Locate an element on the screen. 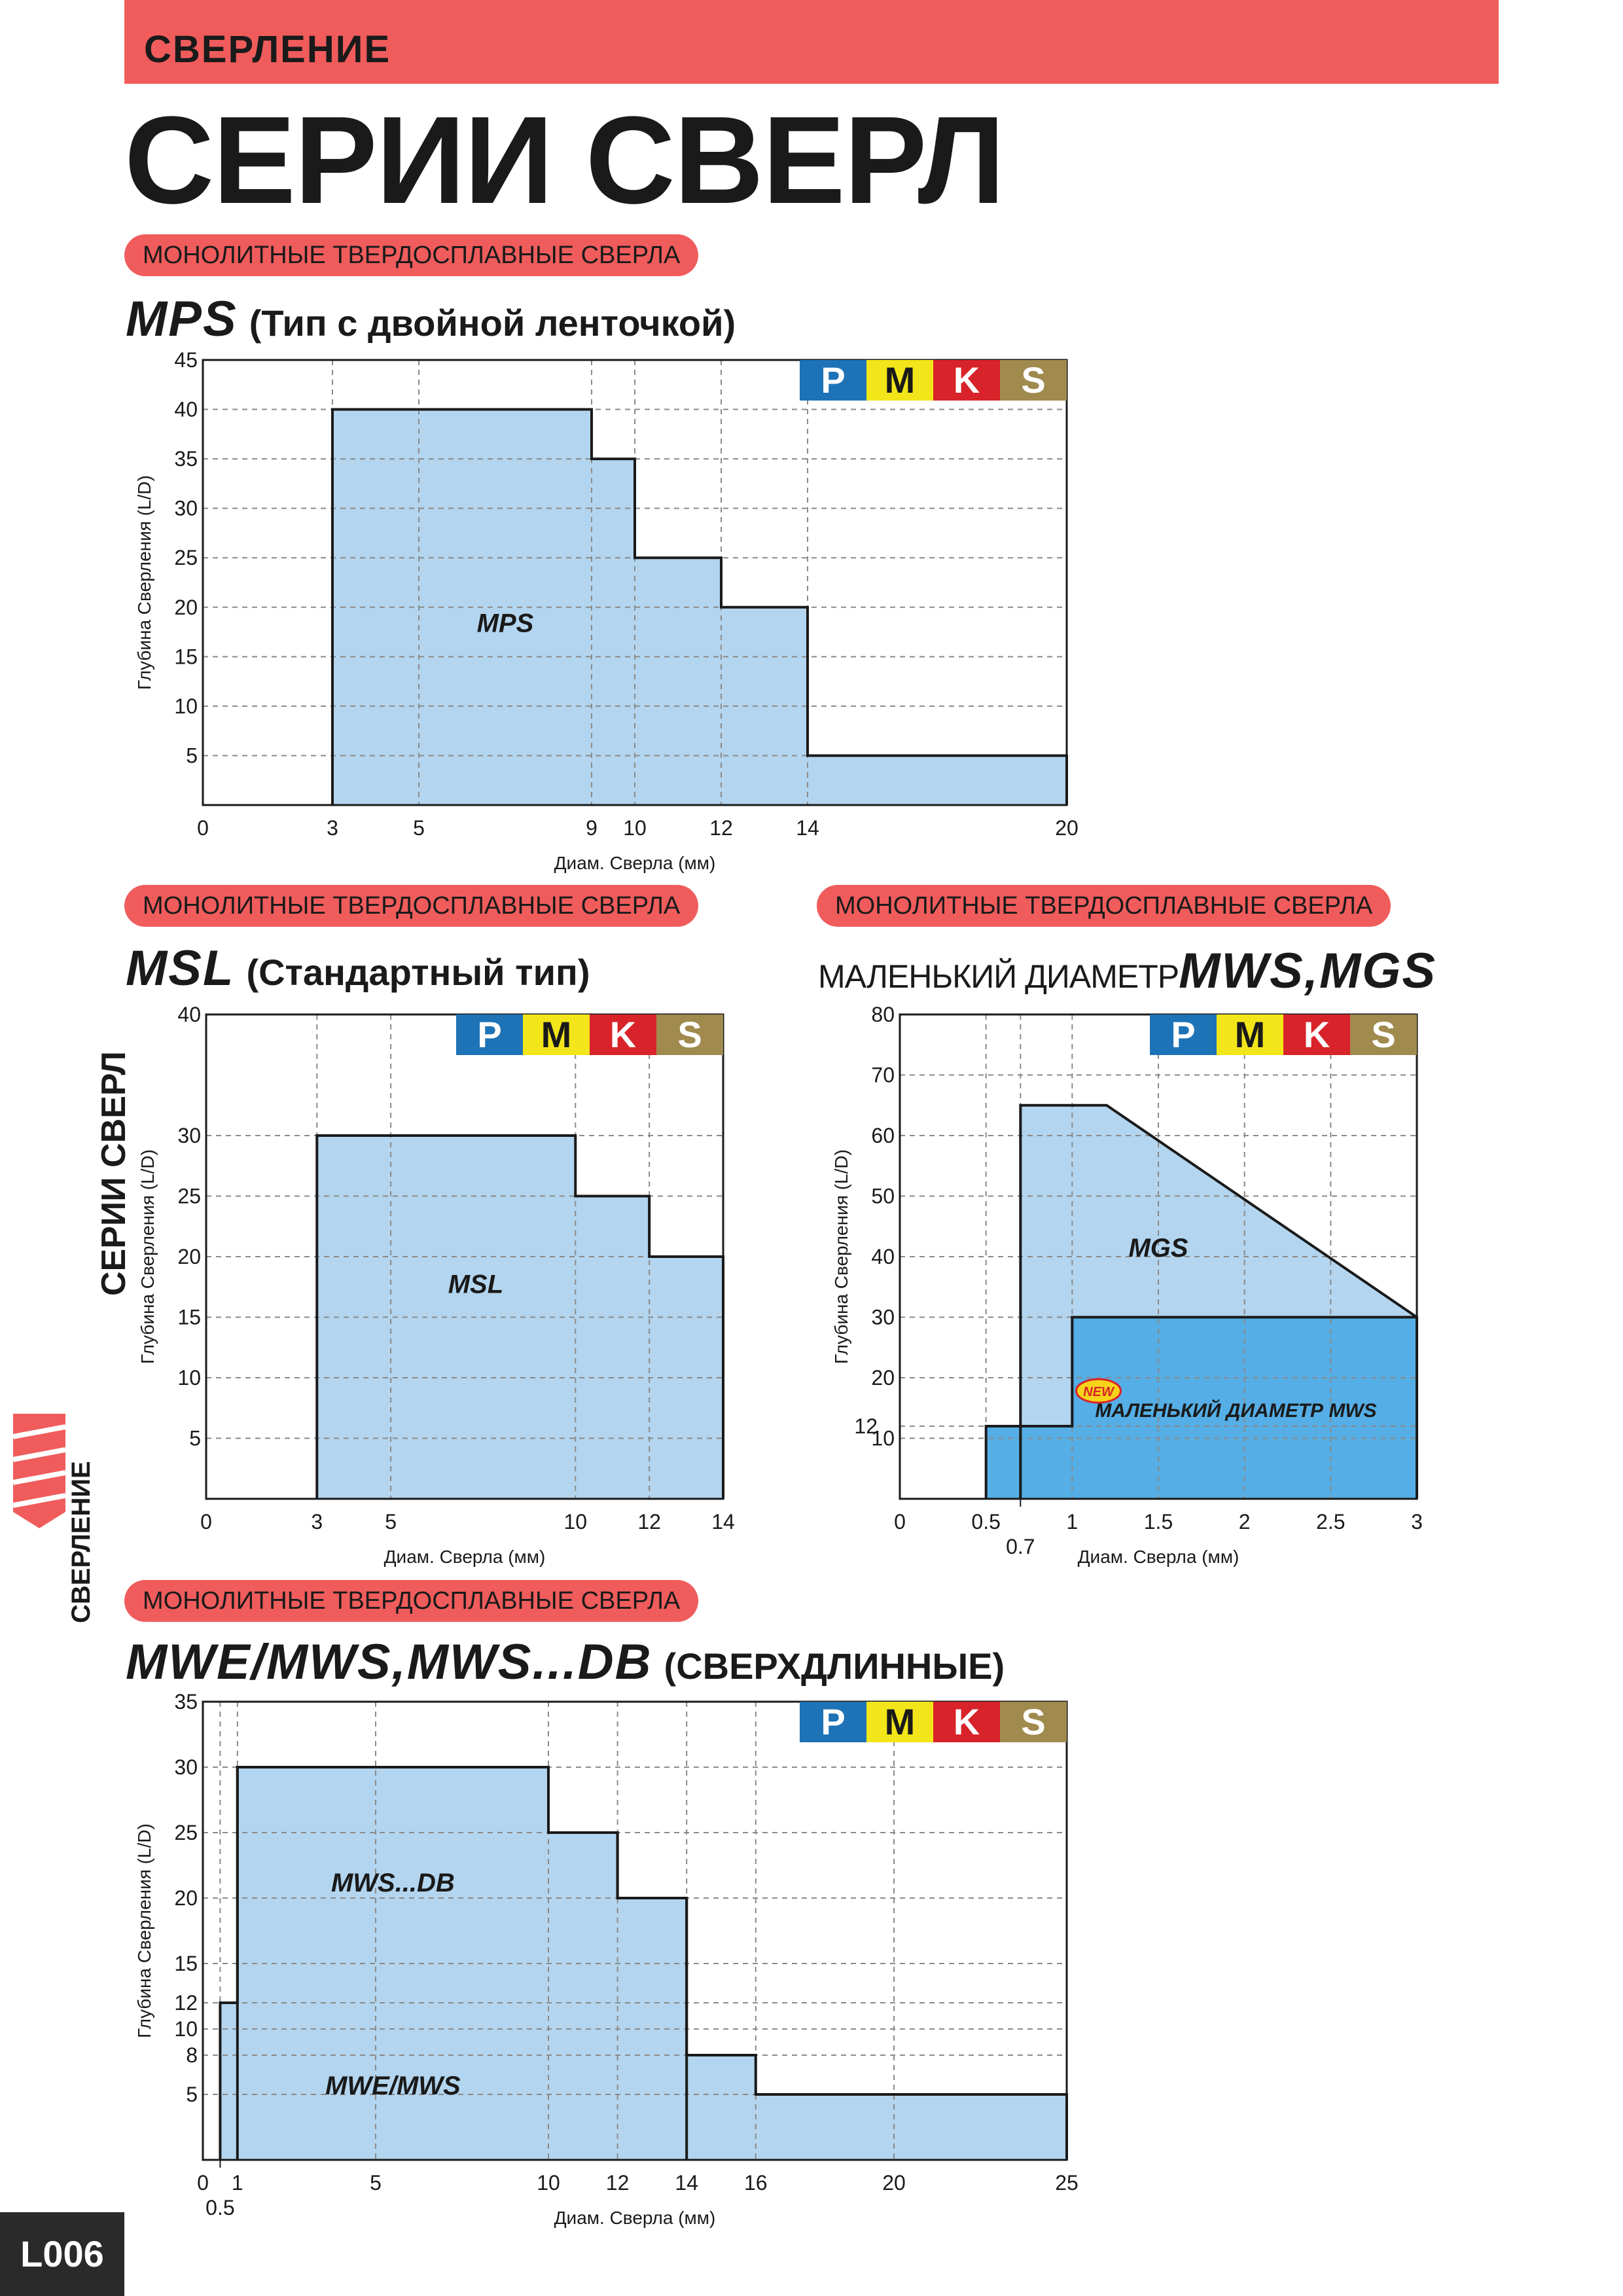 The height and width of the screenshot is (2296, 1623). x-tick-label: 25 is located at coordinates (1067, 2183).